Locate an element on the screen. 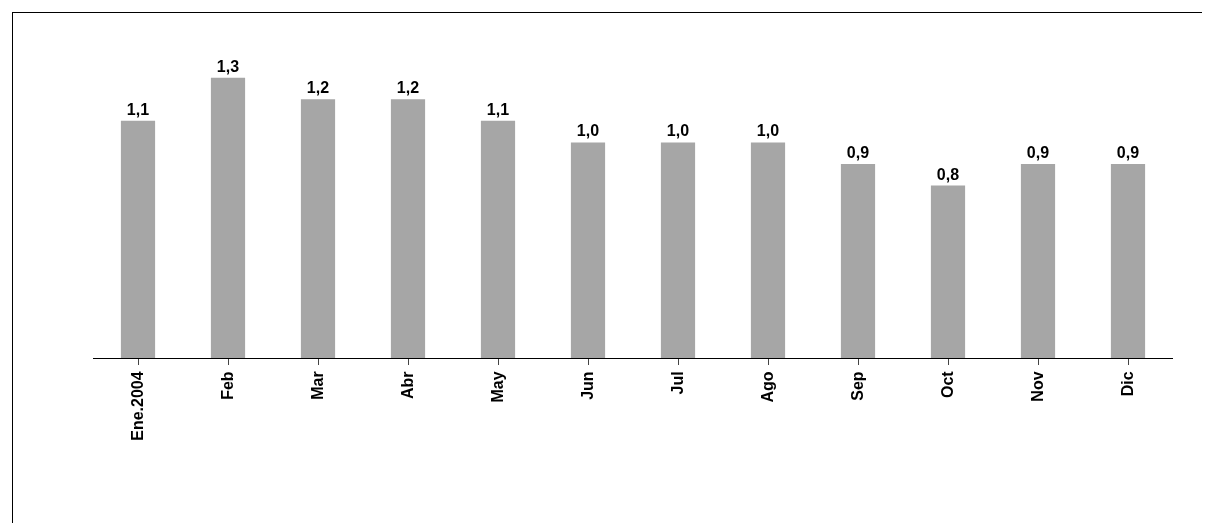  x-tick-label: Sep is located at coordinates (858, 386).